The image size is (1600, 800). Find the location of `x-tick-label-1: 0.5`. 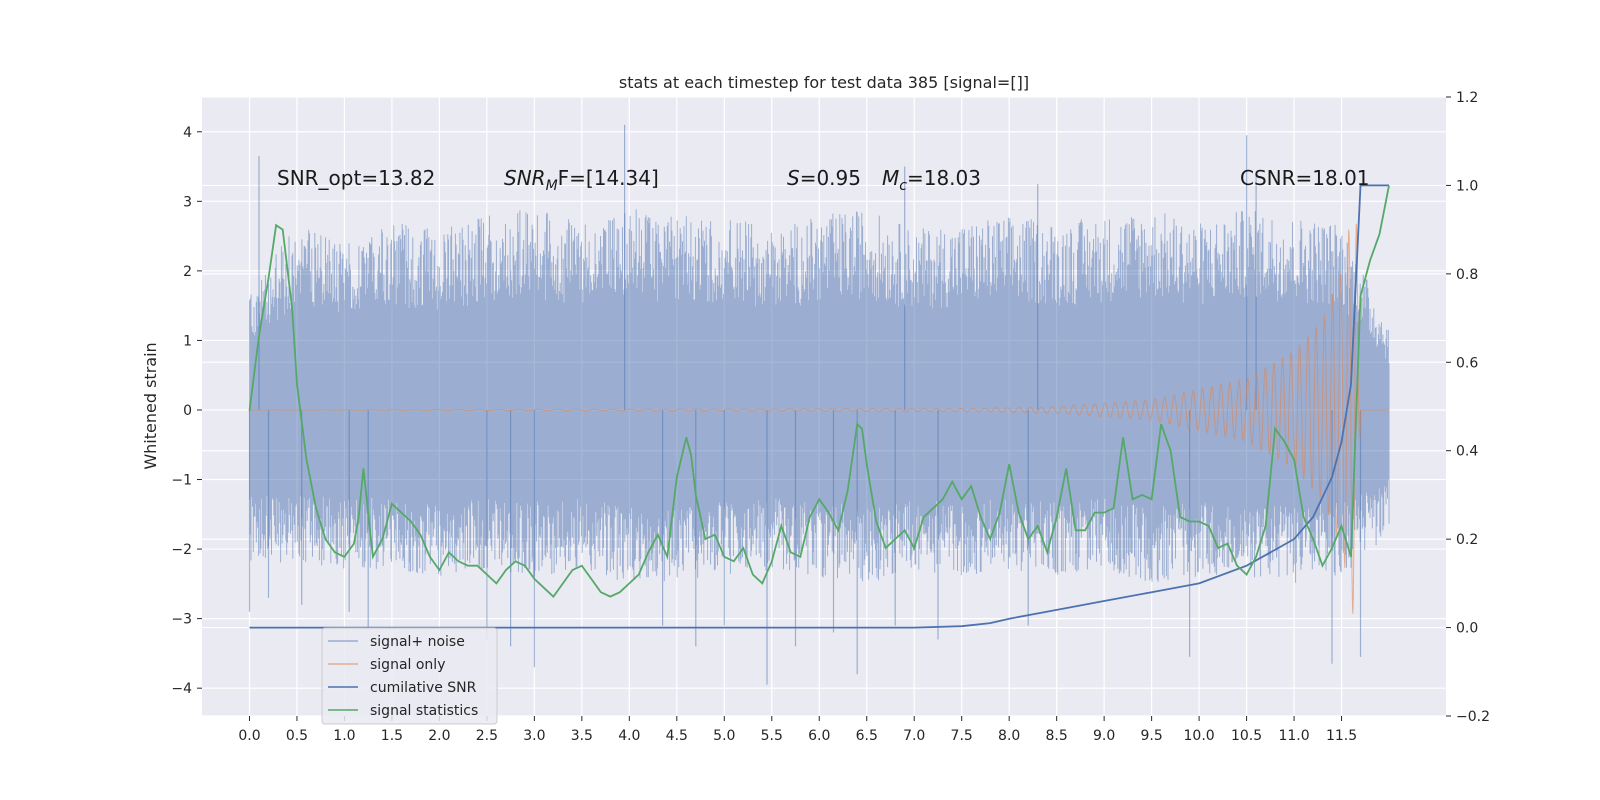

x-tick-label-1: 0.5 is located at coordinates (297, 736).